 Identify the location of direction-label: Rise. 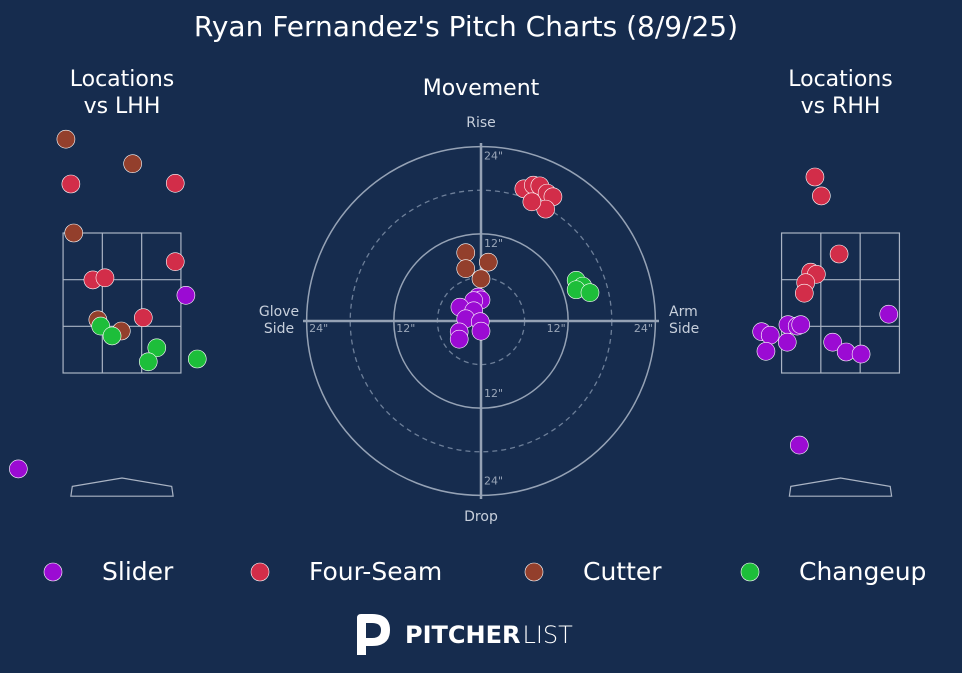
(481, 123).